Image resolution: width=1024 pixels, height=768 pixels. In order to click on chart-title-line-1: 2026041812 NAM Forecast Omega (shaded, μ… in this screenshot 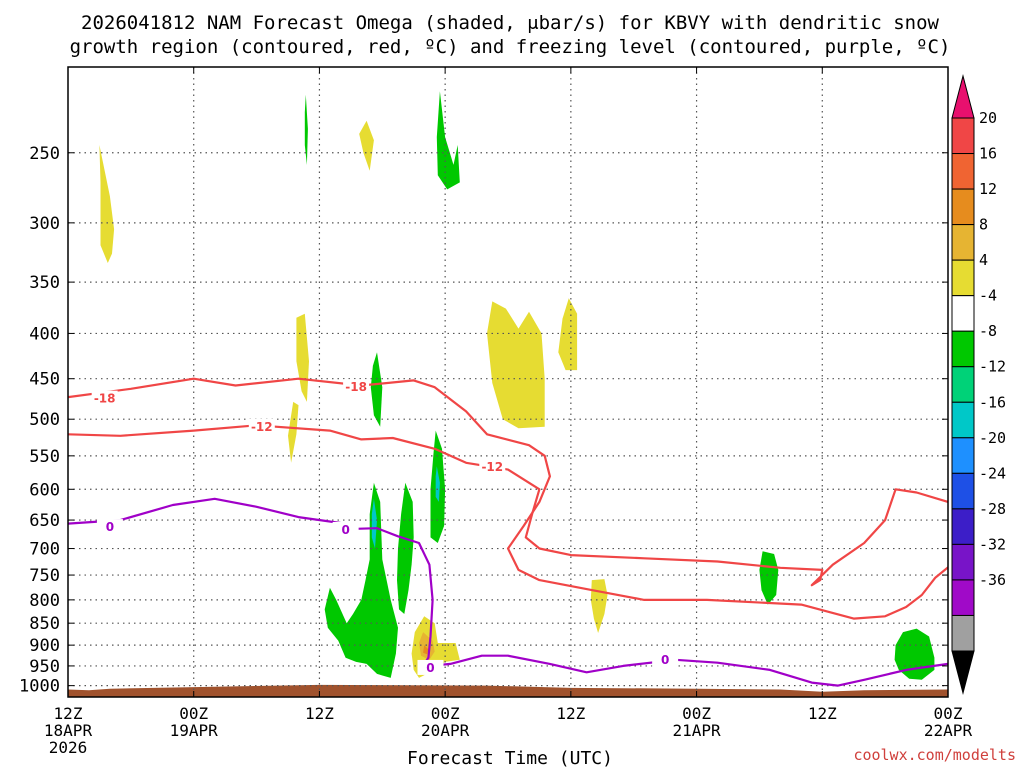, I will do `click(510, 23)`.